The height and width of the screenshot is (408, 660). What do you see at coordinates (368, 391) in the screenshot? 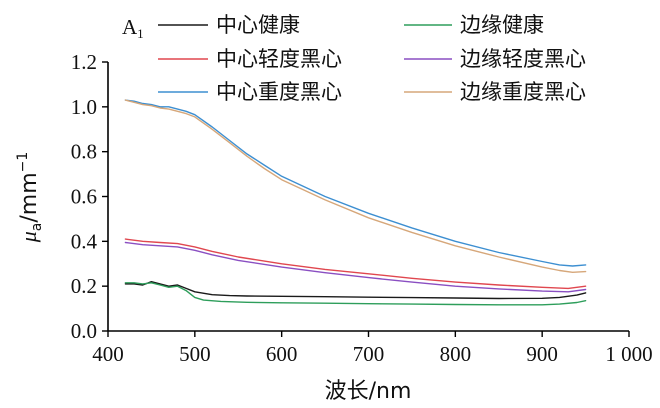
I see `x-axis-title: 波长/nm` at bounding box center [368, 391].